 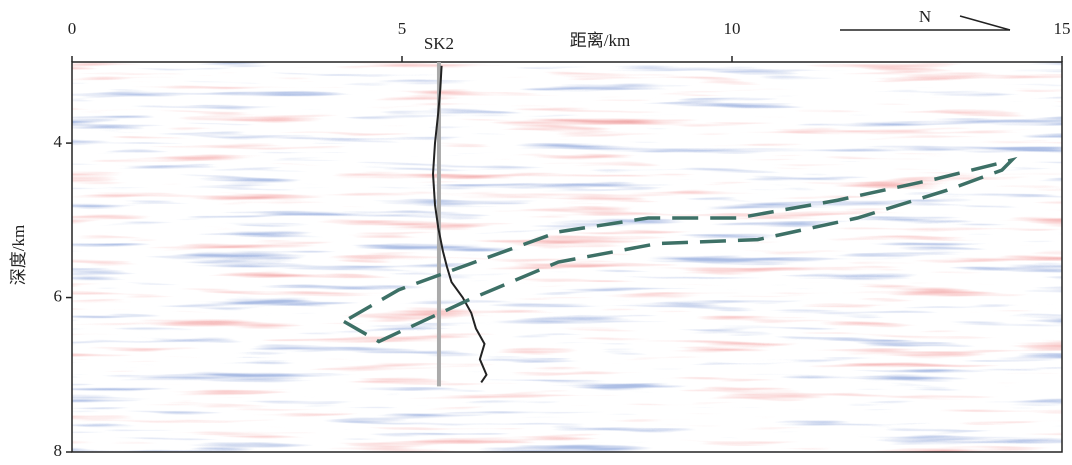 I want to click on north-label: N, so click(x=925, y=16).